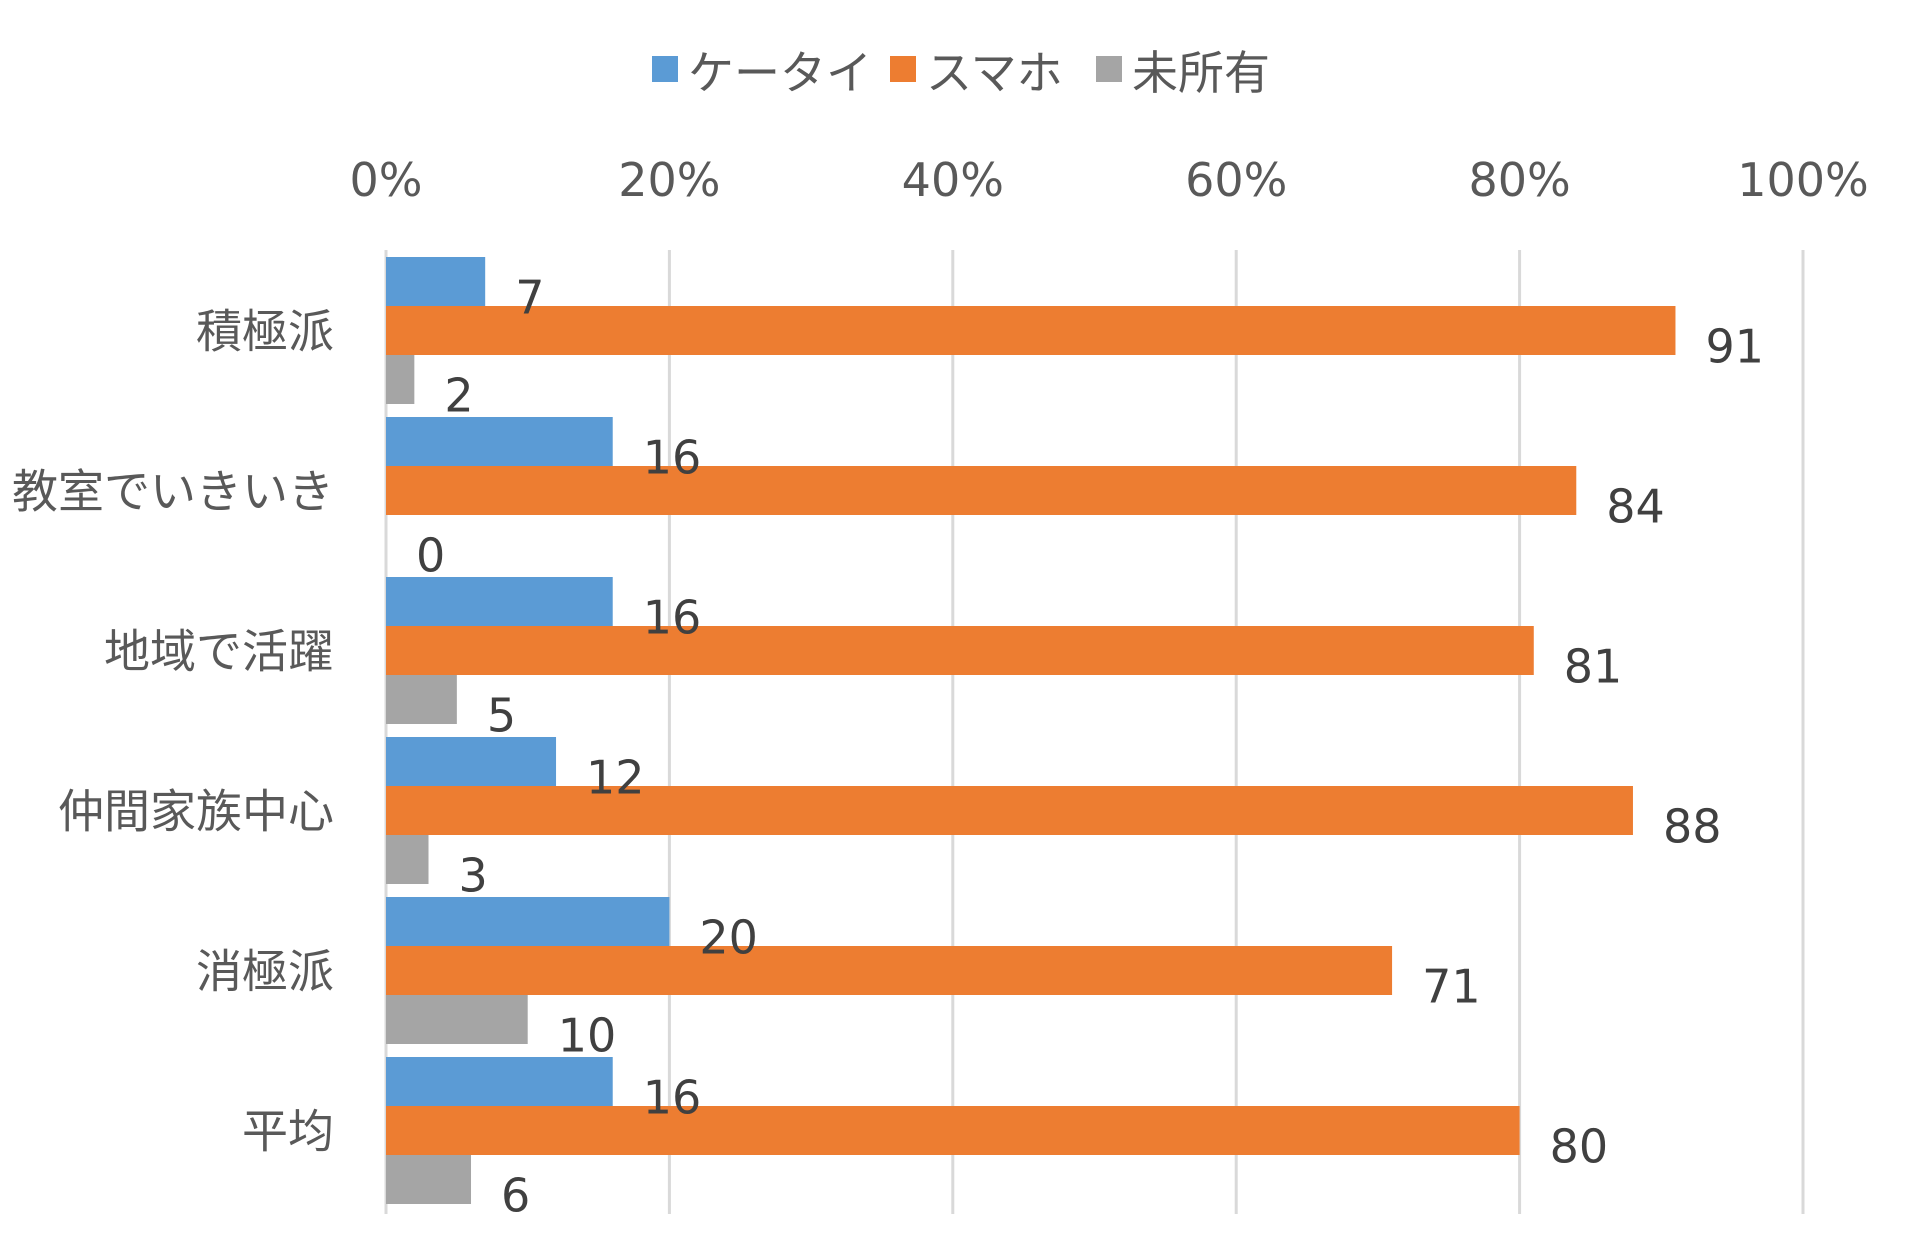 Image resolution: width=1914 pixels, height=1259 pixels. What do you see at coordinates (1236, 180) in the screenshot?
I see `x-tick-label-3: 60%` at bounding box center [1236, 180].